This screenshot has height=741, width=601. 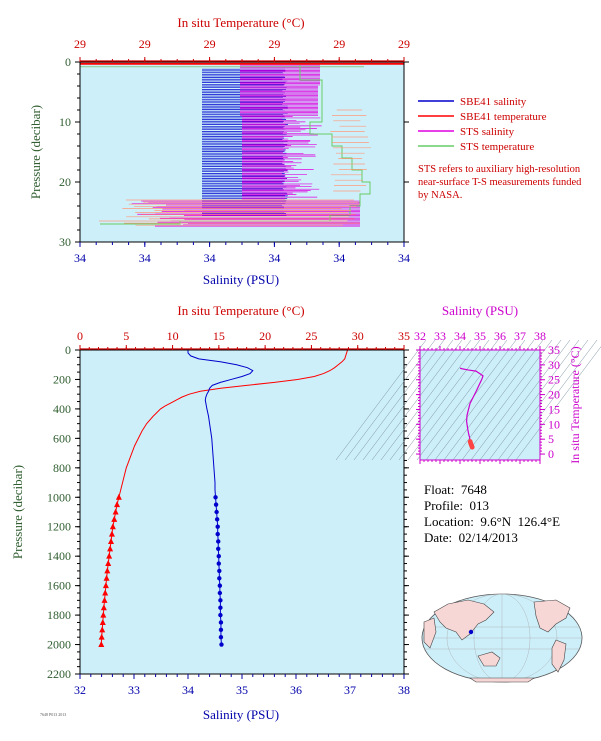 What do you see at coordinates (242, 690) in the screenshot?
I see `bottom-sal-tick-label: 35` at bounding box center [242, 690].